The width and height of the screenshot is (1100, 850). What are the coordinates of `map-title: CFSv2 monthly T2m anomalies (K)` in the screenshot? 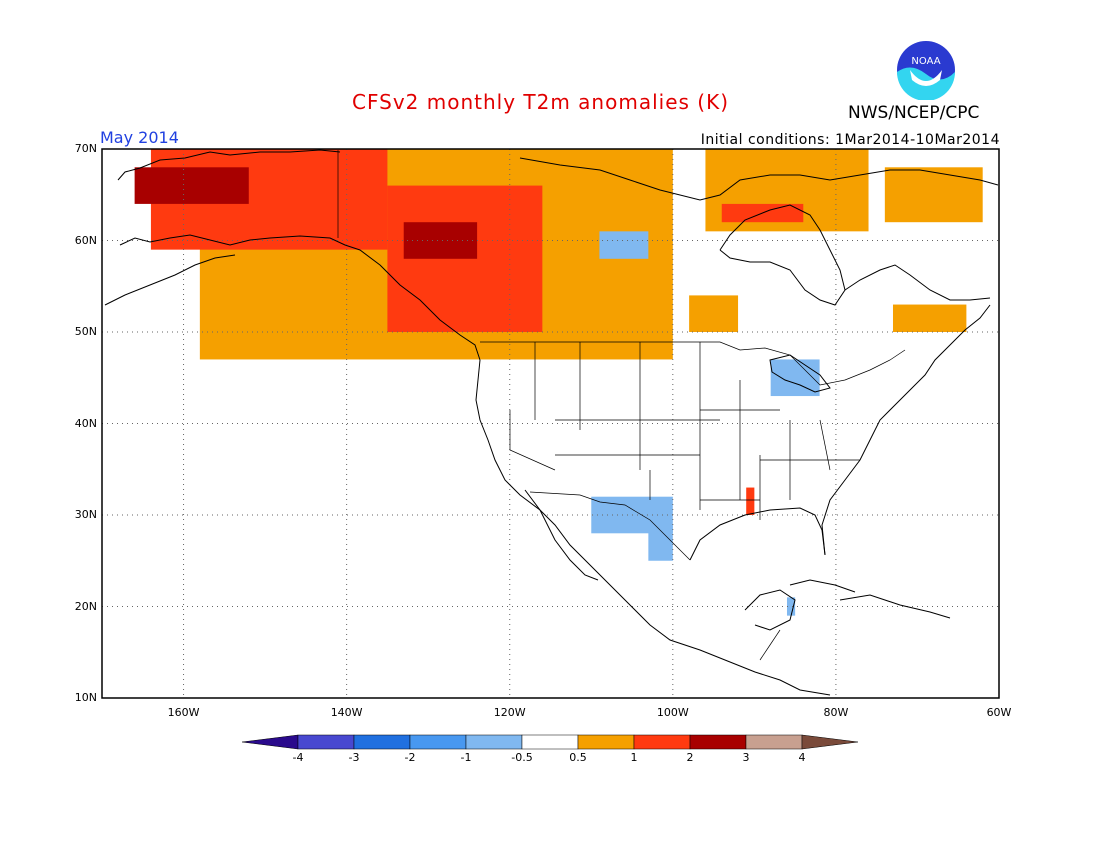 It's located at (540, 102).